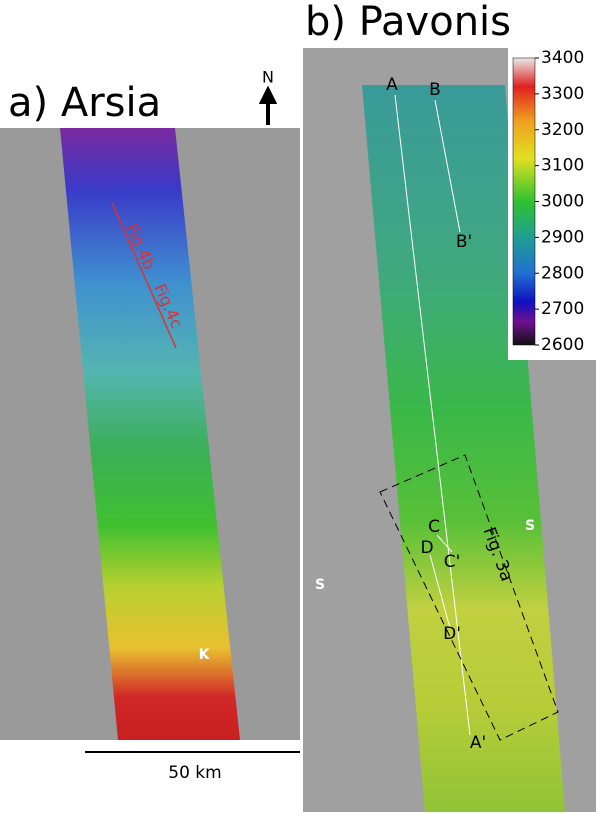 The width and height of the screenshot is (596, 816). Describe the element at coordinates (268, 77) in the screenshot. I see `north-label: N` at that location.